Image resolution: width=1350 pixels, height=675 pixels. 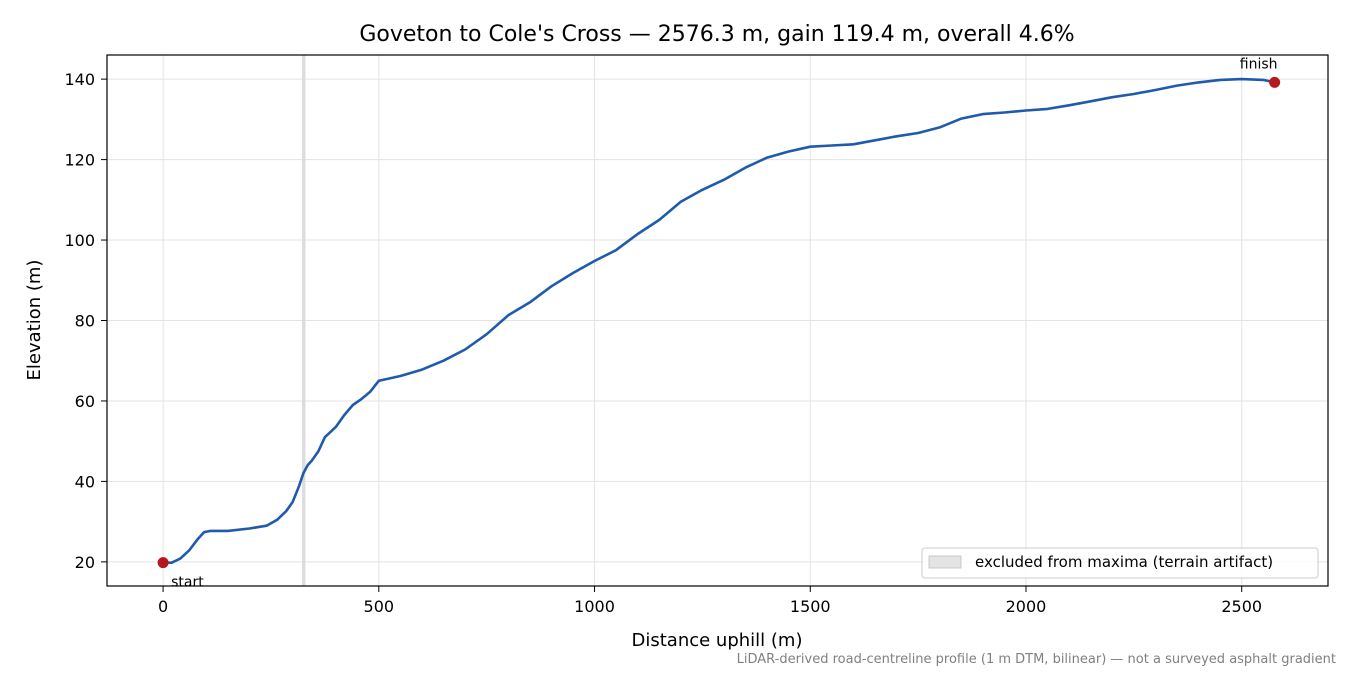 I want to click on excluded-band-layer, so click(x=304, y=320).